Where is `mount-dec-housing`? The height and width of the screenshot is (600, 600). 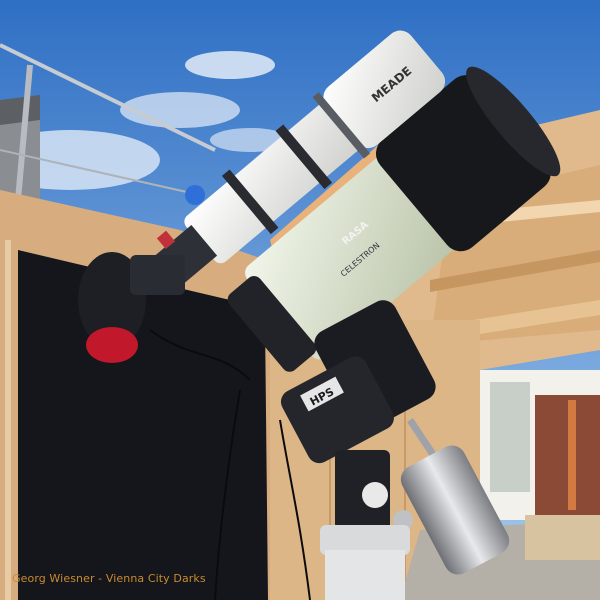
mount-dec-housing is located at coordinates (337, 410).